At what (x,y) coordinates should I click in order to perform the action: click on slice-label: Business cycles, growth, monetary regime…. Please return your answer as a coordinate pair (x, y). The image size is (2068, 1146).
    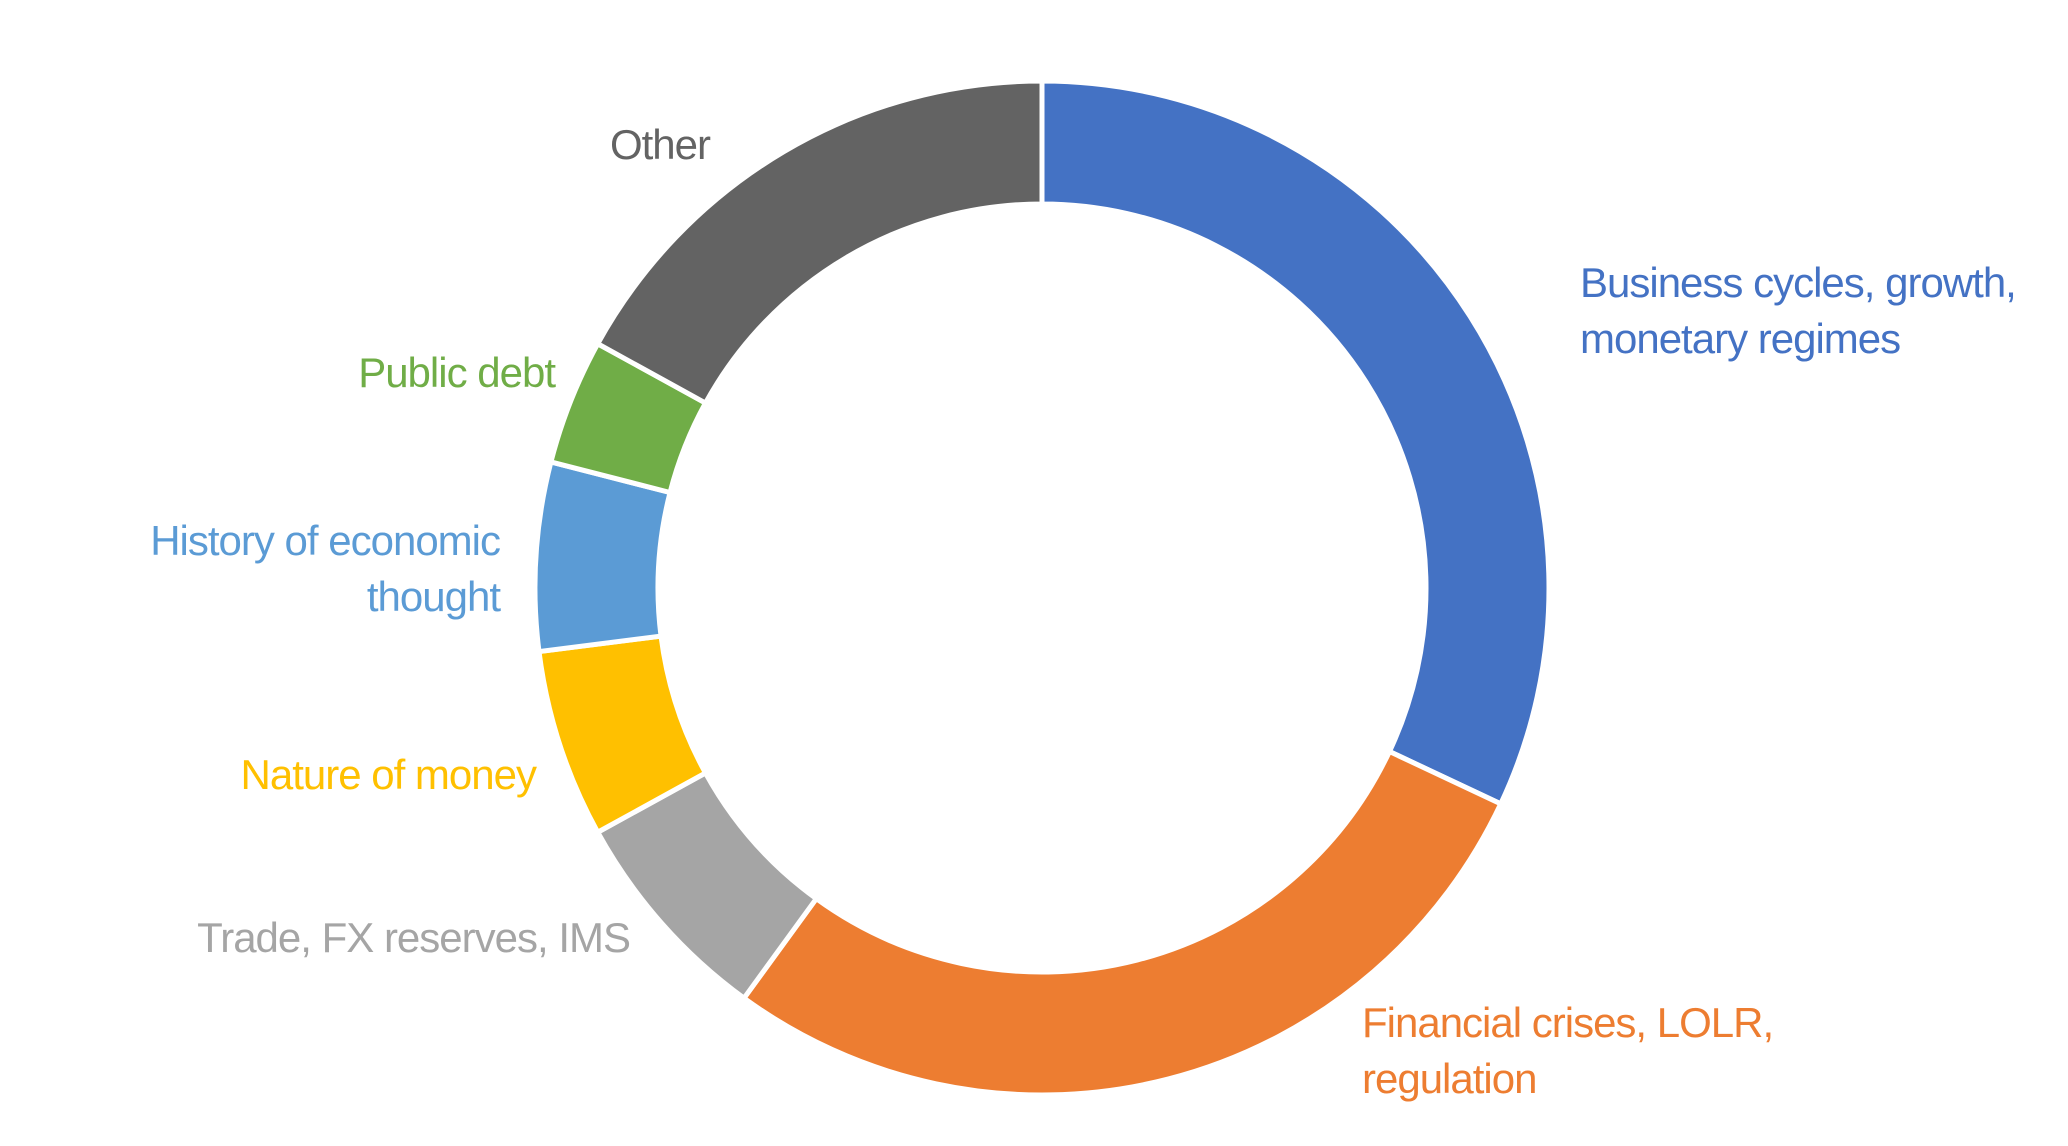
    Looking at the image, I should click on (1798, 310).